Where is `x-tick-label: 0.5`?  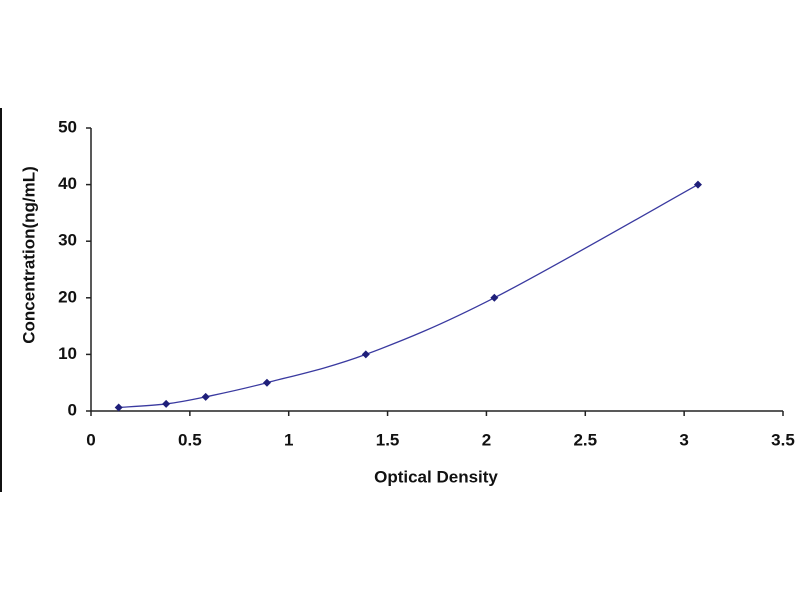 x-tick-label: 0.5 is located at coordinates (190, 439).